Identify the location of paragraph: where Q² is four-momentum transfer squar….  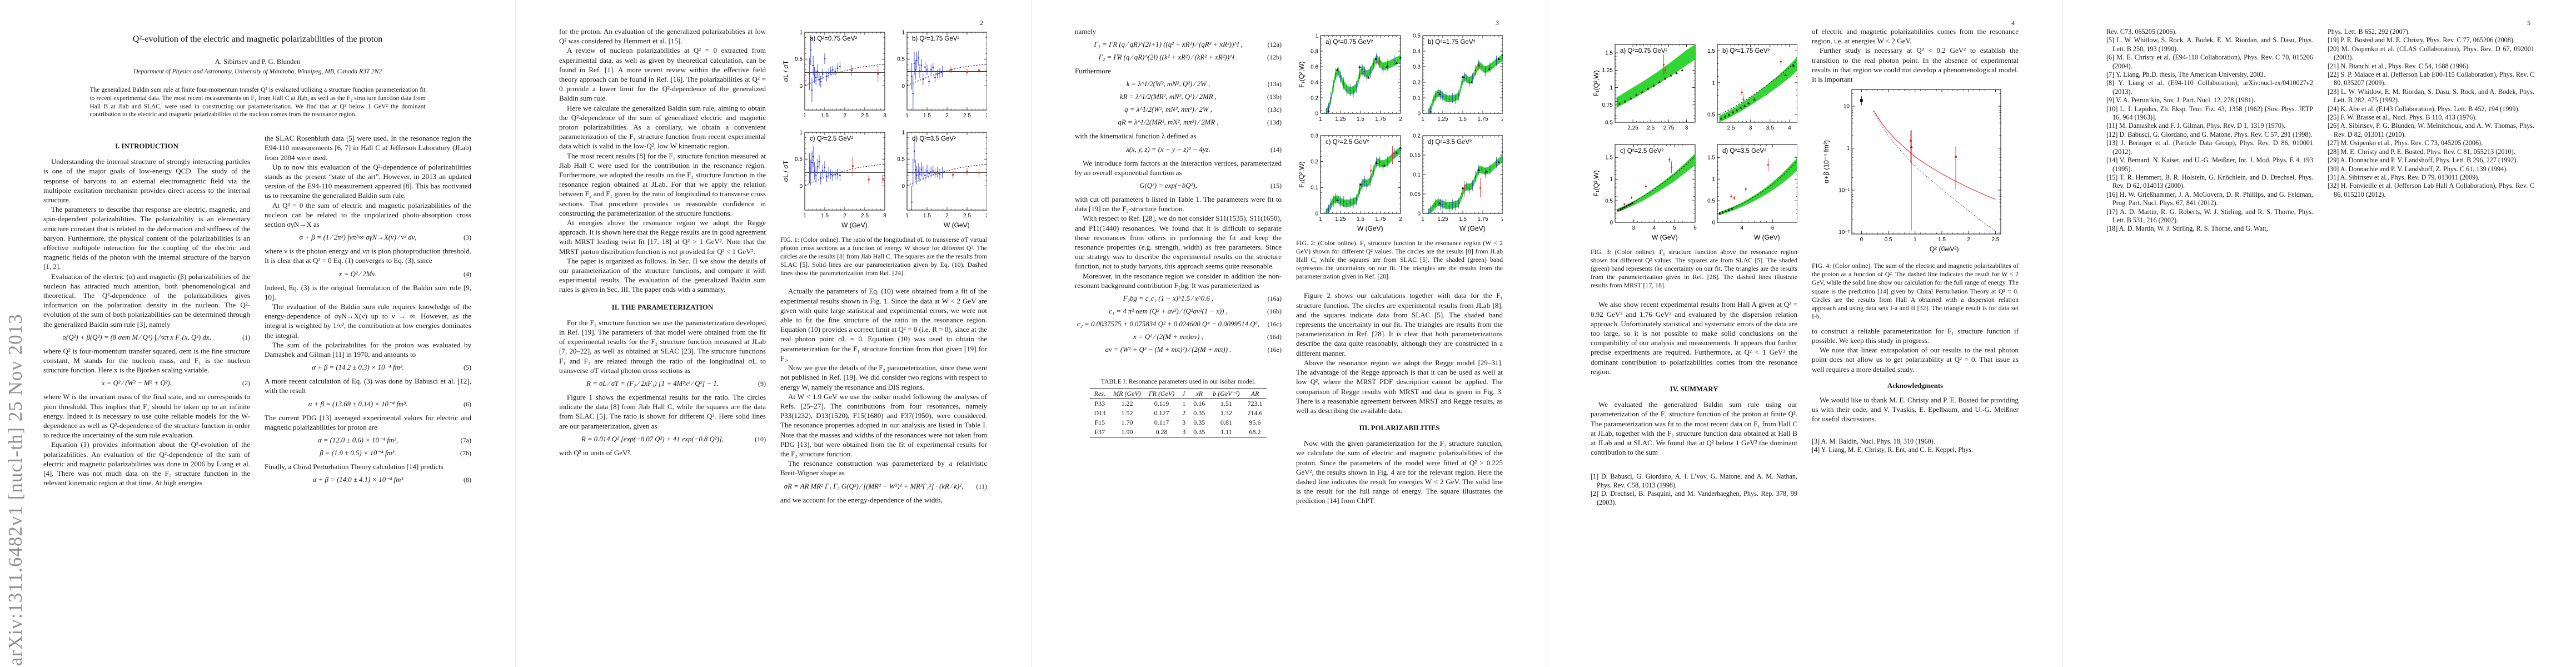
(146, 360).